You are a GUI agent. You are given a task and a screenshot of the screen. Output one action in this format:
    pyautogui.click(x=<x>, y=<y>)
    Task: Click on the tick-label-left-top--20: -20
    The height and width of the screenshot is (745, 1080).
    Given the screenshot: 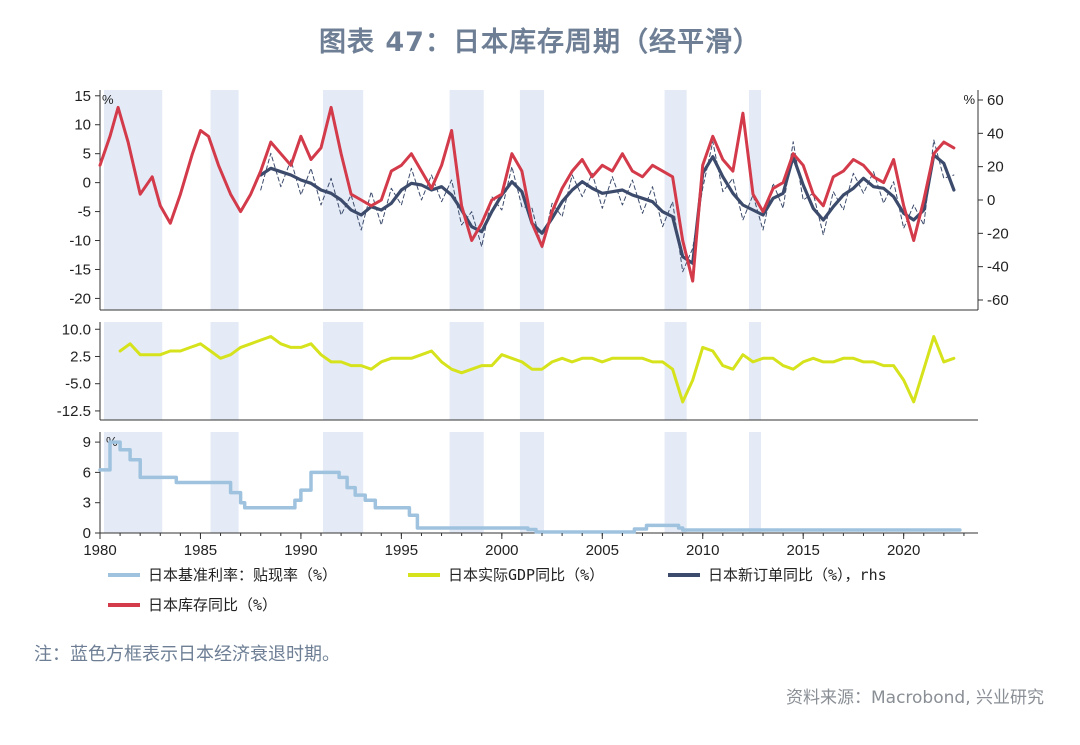 What is the action you would take?
    pyautogui.click(x=80, y=298)
    